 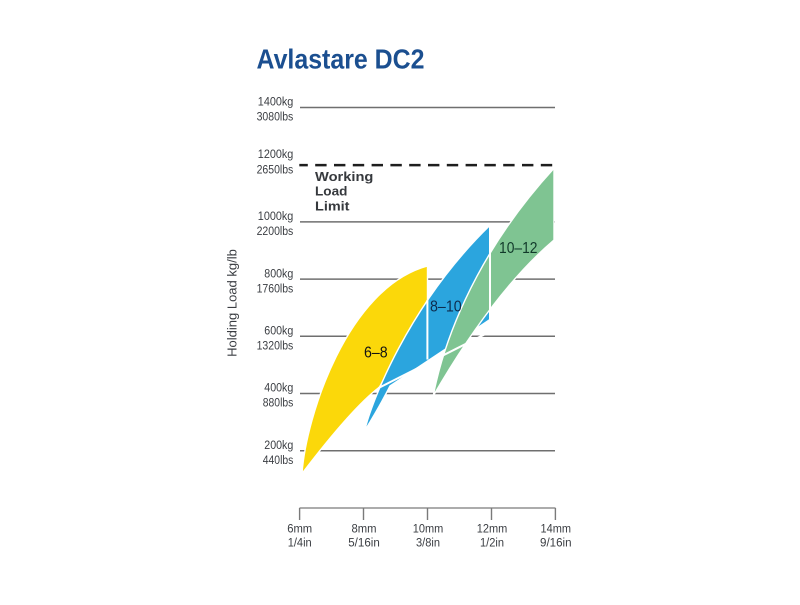 What do you see at coordinates (276, 154) in the screenshot?
I see `svg-text: 1200kg` at bounding box center [276, 154].